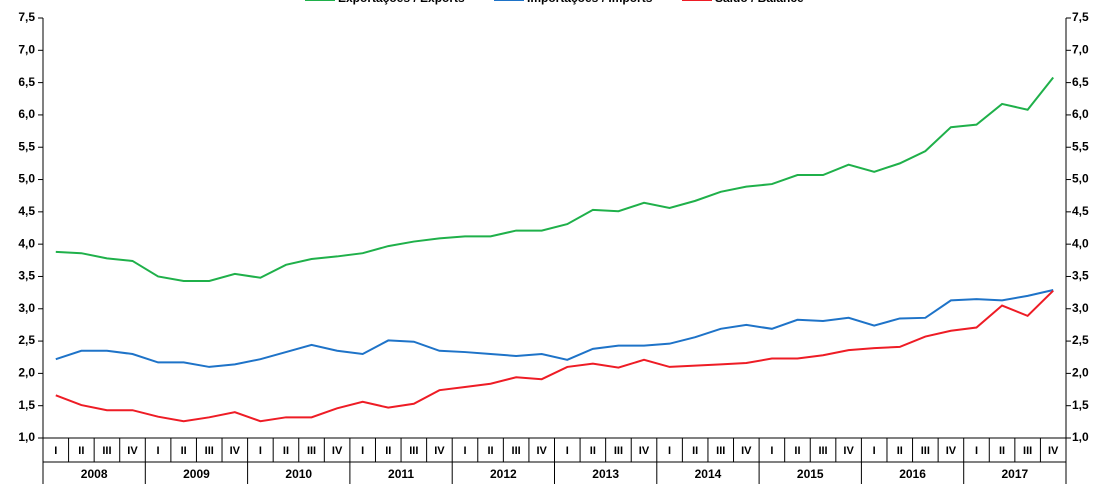 Image resolution: width=1107 pixels, height=484 pixels. What do you see at coordinates (26, 17) in the screenshot?
I see `y-tick-label: 7,5` at bounding box center [26, 17].